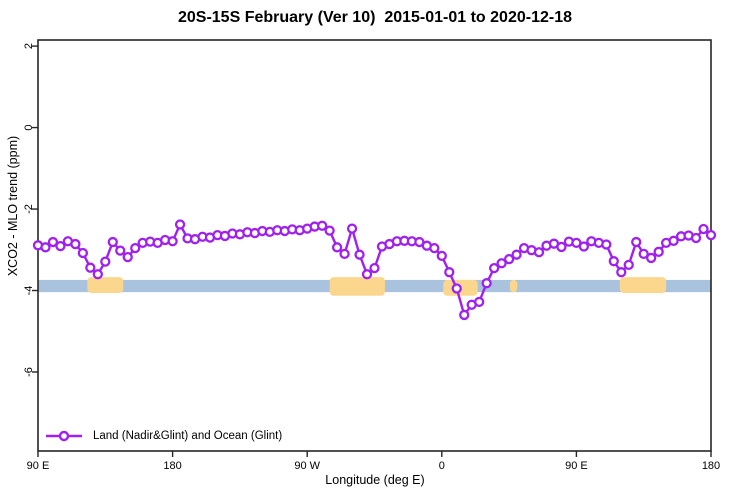 This screenshot has width=750, height=500. I want to click on legend-marker-icon, so click(64, 436).